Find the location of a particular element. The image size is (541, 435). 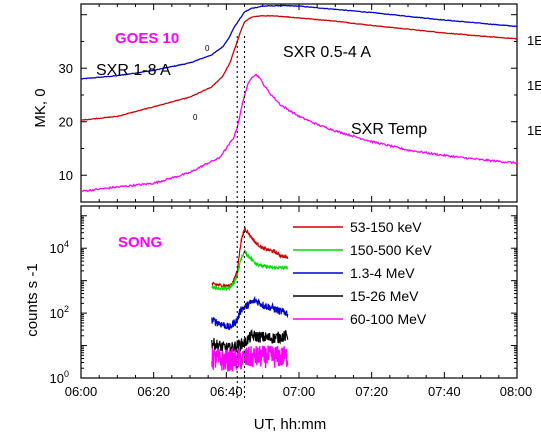

top-panel-title: GOES 10 is located at coordinates (147, 38).